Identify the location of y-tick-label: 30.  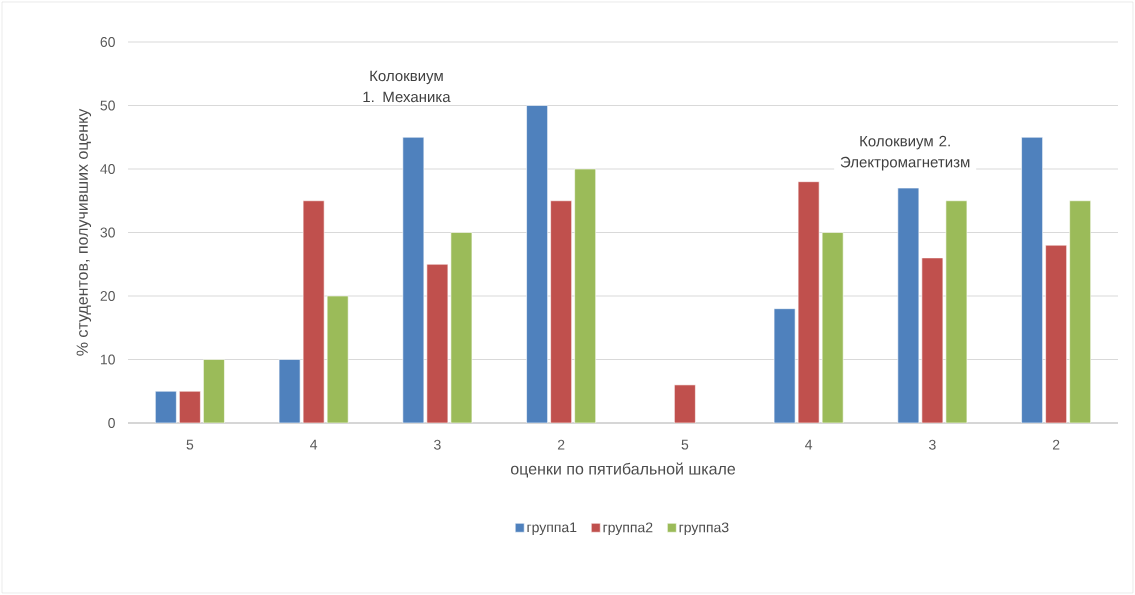
(107, 232).